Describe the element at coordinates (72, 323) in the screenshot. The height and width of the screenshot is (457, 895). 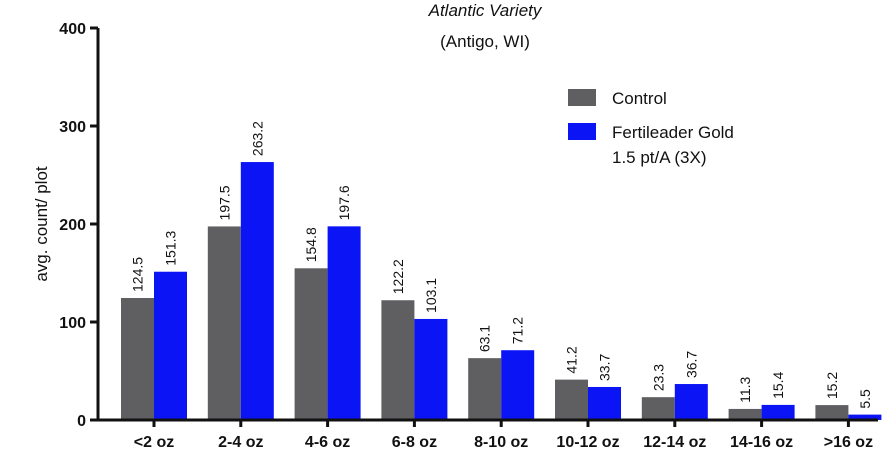
I see `y-tick-label: 100` at that location.